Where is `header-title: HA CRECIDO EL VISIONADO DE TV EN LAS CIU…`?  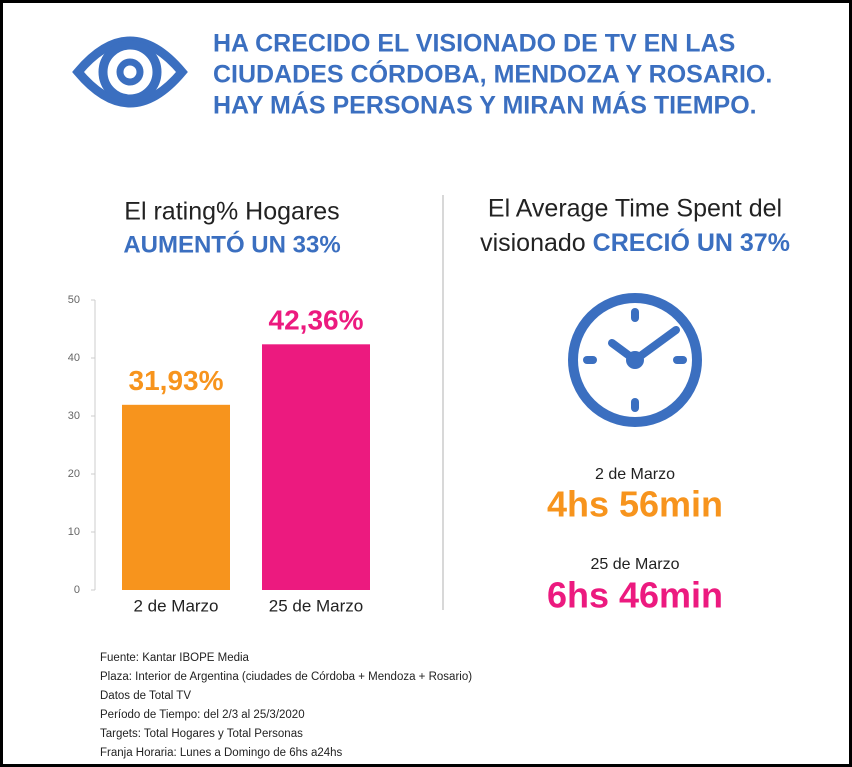
header-title: HA CRECIDO EL VISIONADO DE TV EN LAS CIU… is located at coordinates (492, 75).